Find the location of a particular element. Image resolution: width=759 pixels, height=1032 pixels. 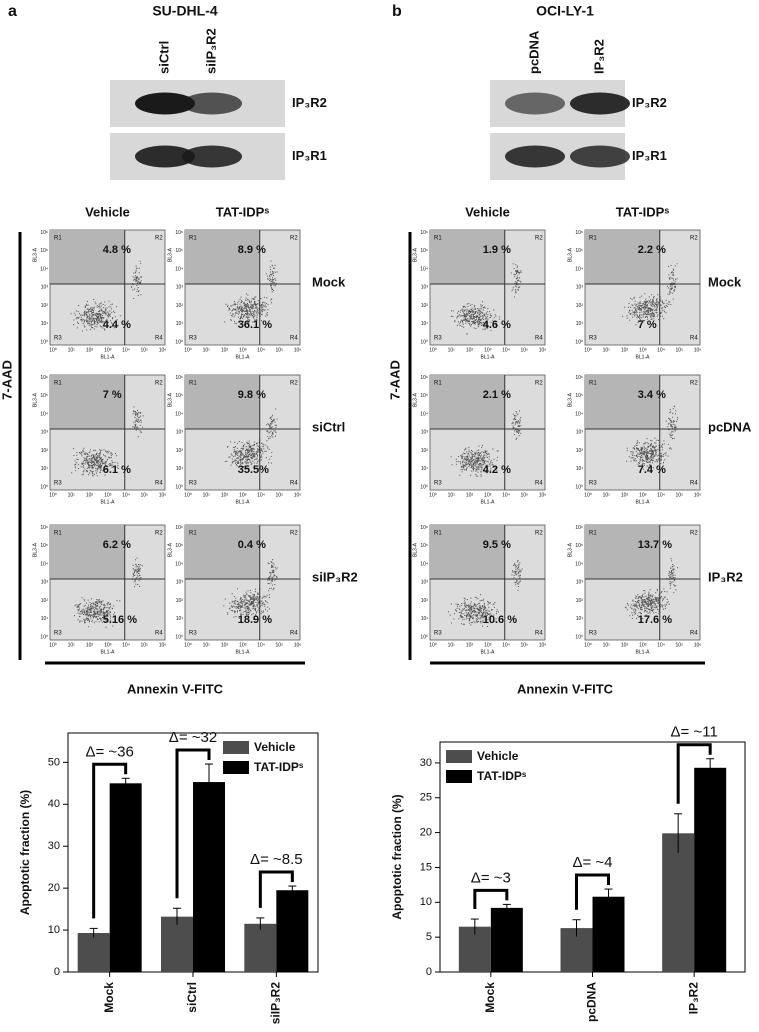

quadrant-percent: 9.8 % is located at coordinates (252, 395).